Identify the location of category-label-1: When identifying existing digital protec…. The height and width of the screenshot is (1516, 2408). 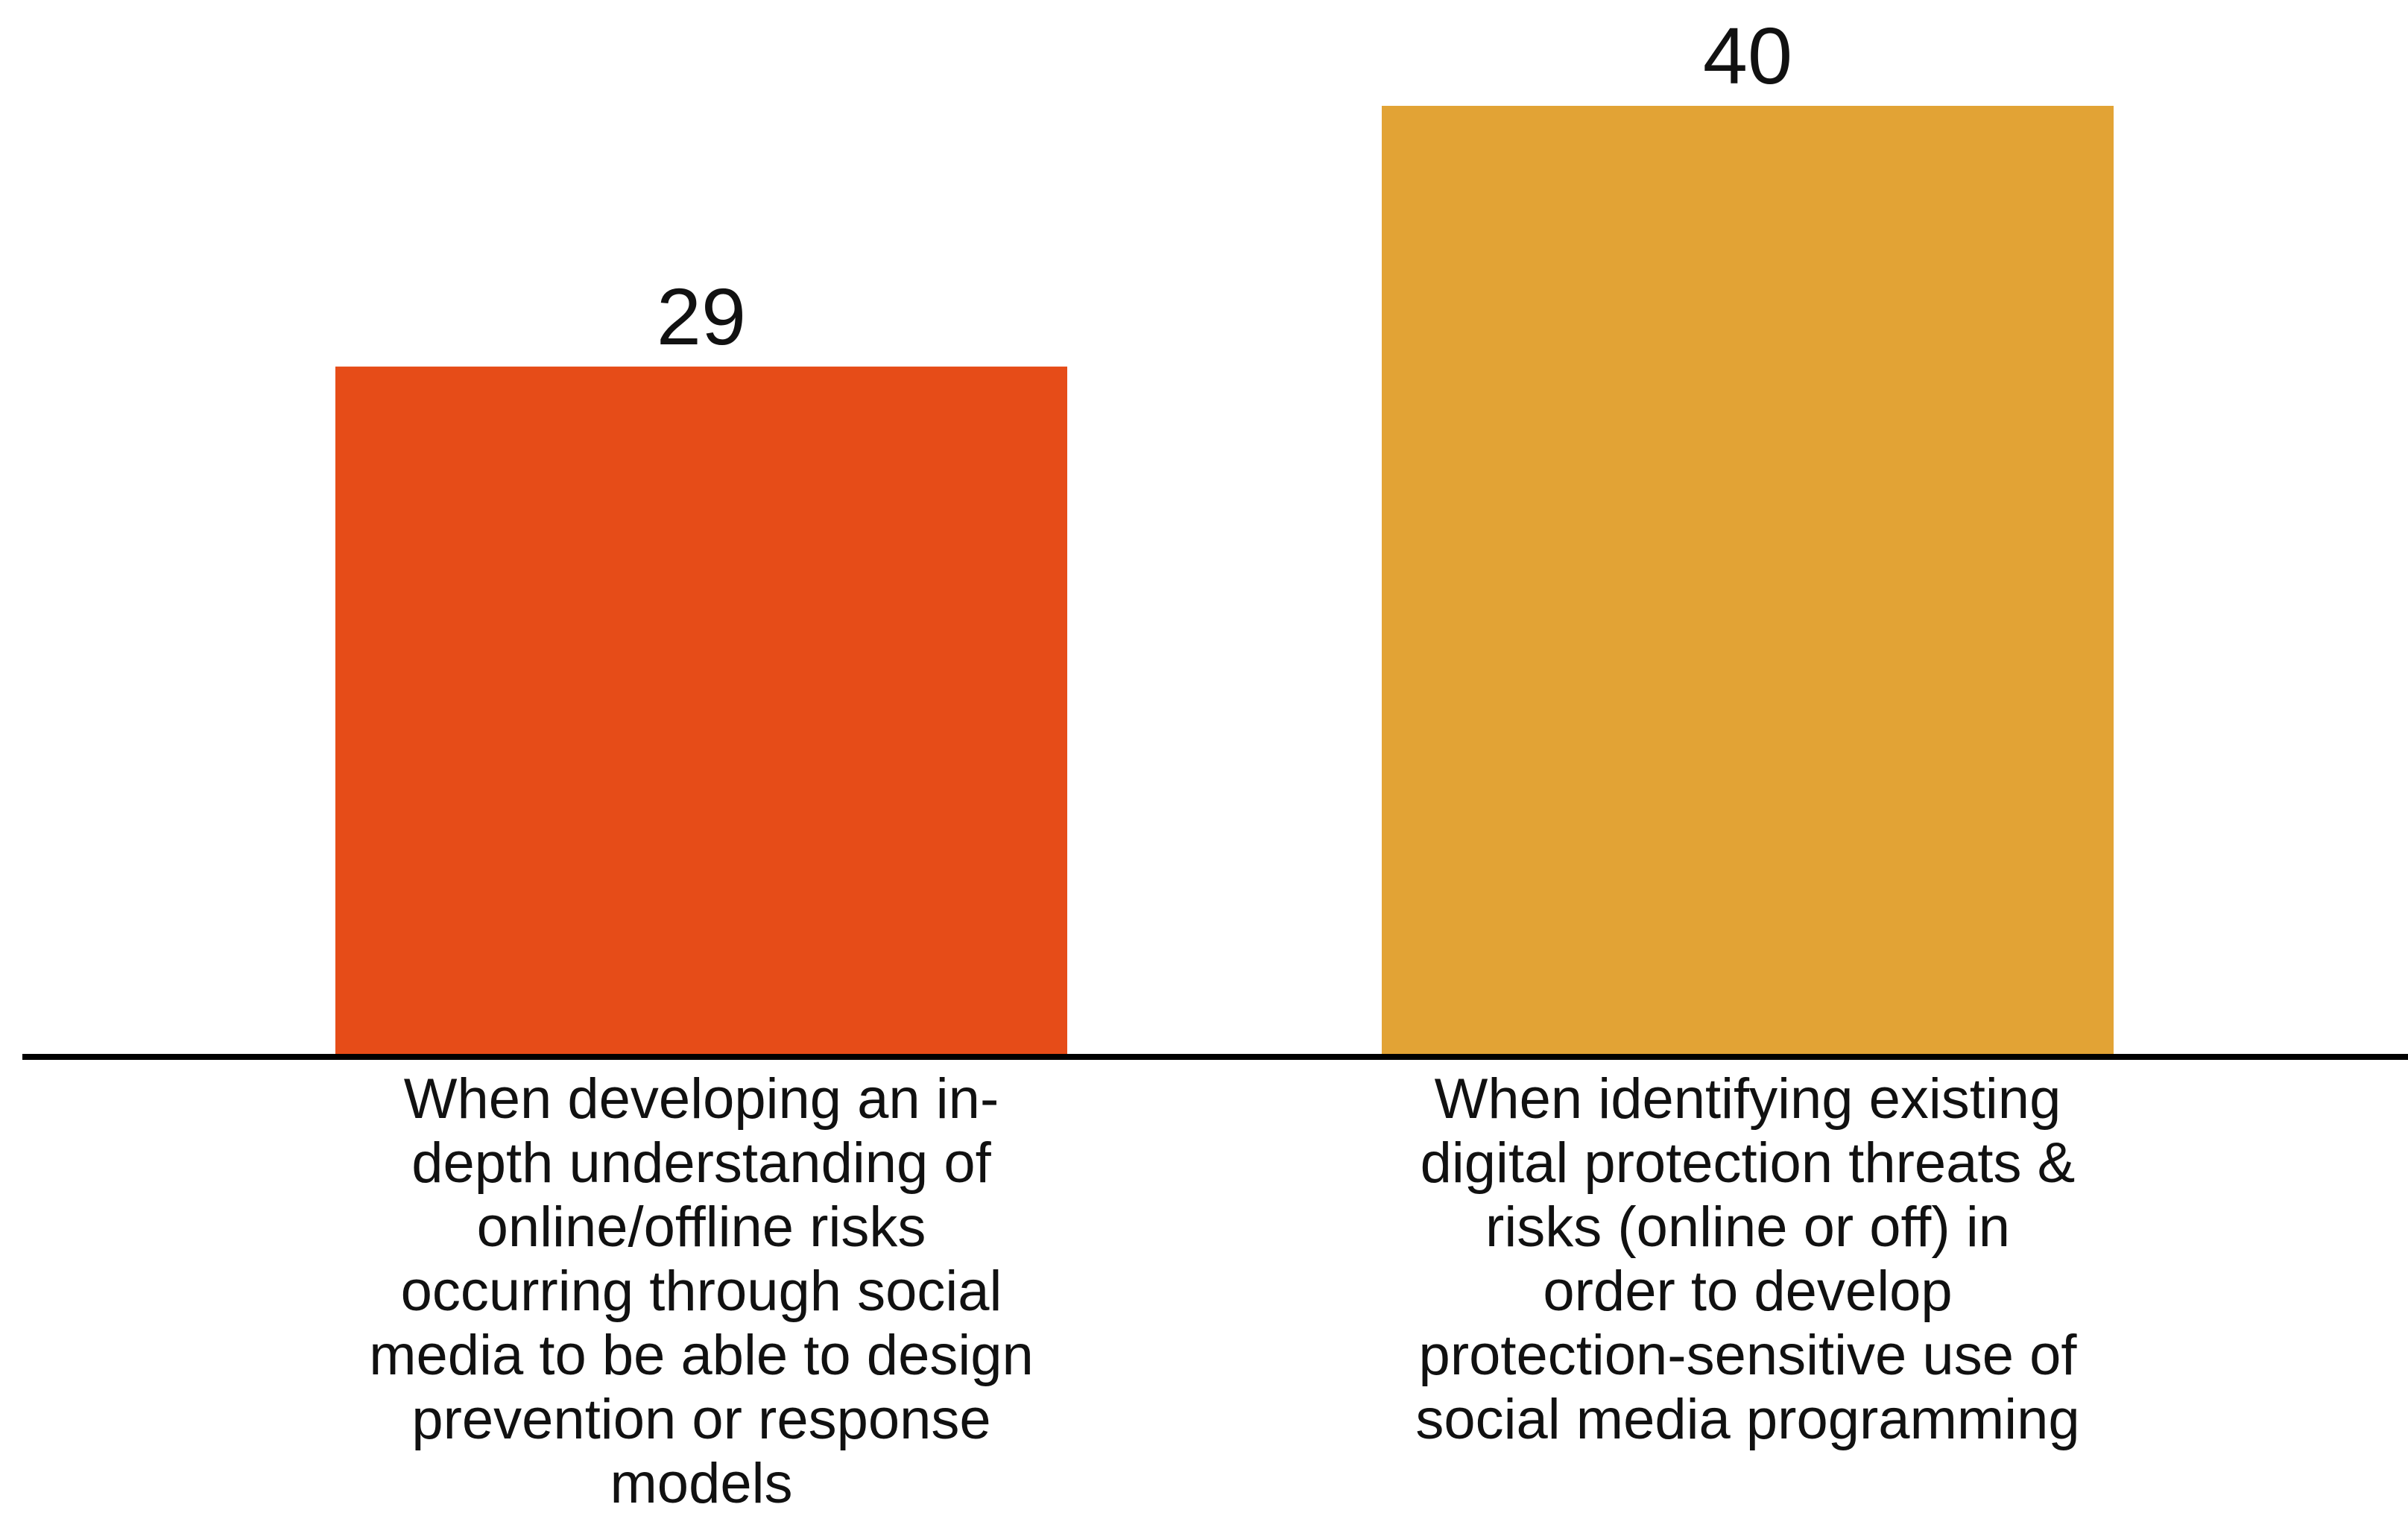
(1747, 1259).